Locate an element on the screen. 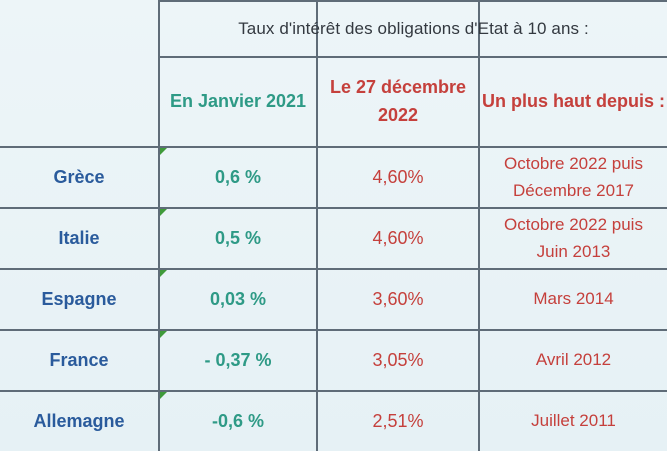  highest-since-italy-line1: Octobre 2022 puis is located at coordinates (573, 225).